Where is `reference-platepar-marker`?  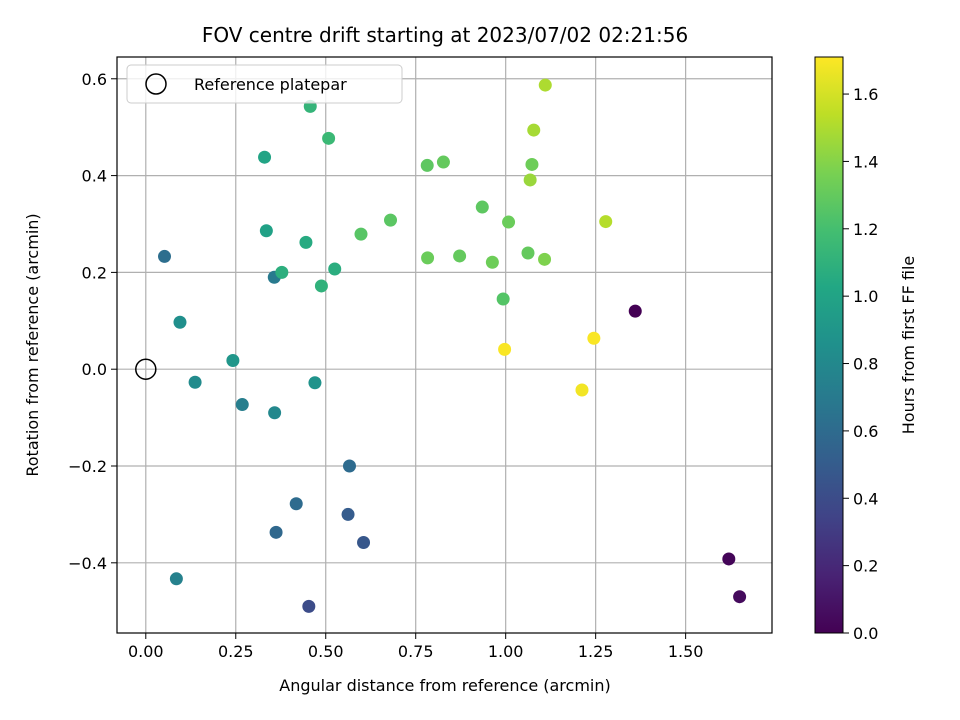
reference-platepar-marker is located at coordinates (146, 369).